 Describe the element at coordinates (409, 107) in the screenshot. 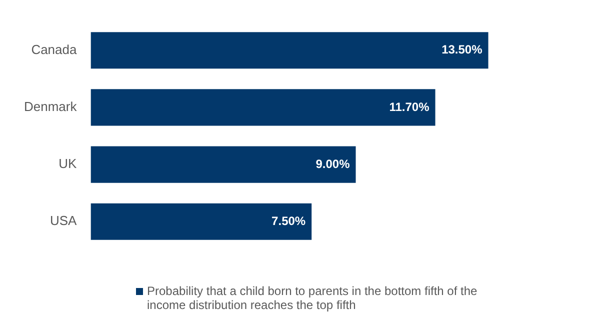

I see `data-label: 11.70%` at that location.